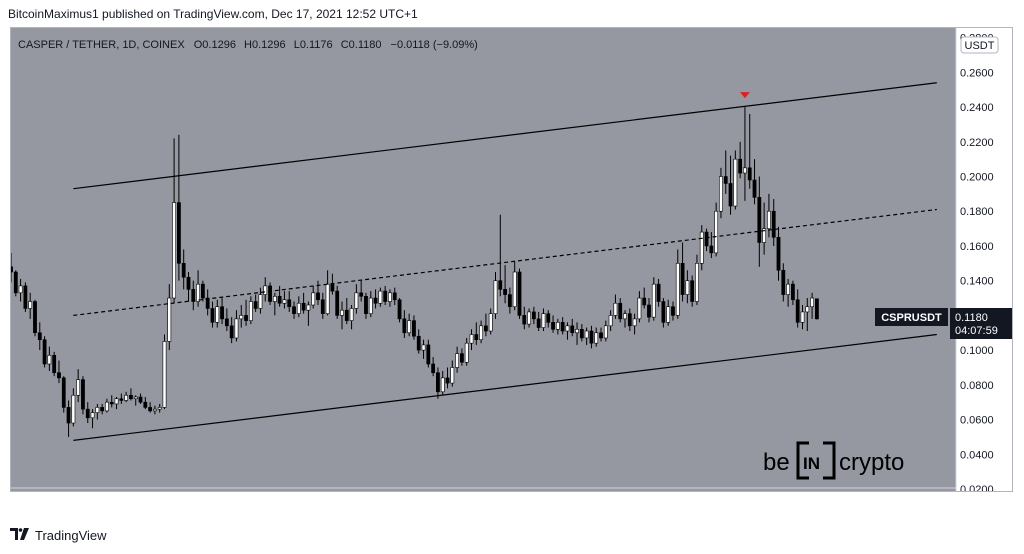  What do you see at coordinates (744, 95) in the screenshot?
I see `high-marker-icon` at bounding box center [744, 95].